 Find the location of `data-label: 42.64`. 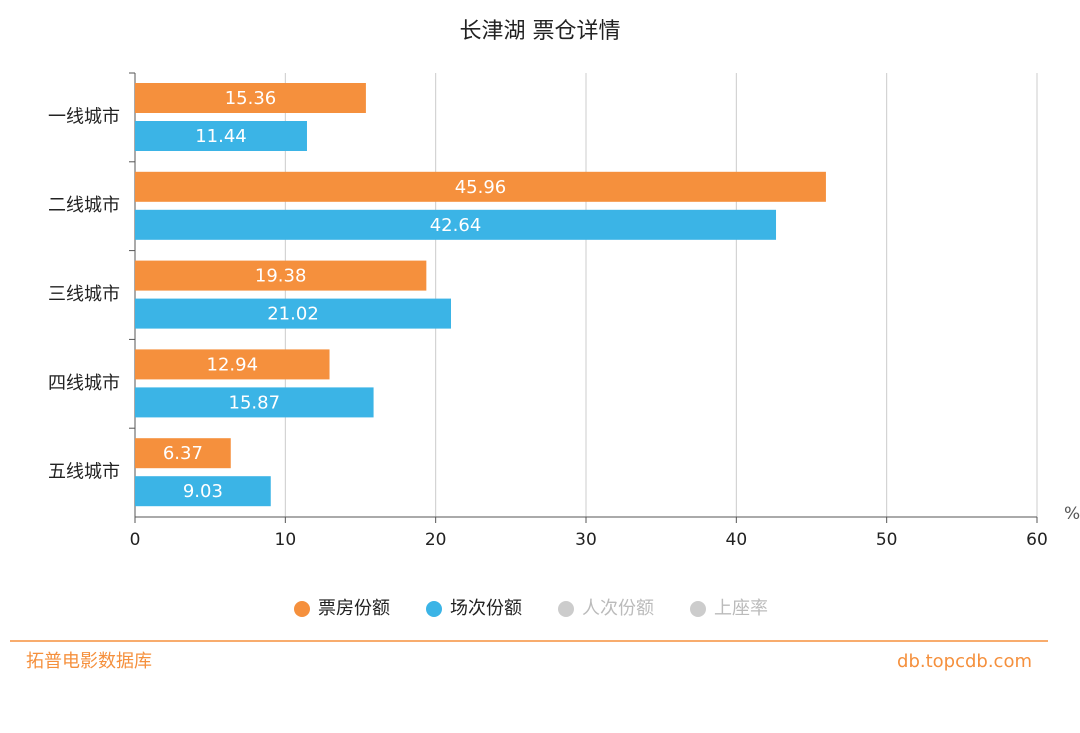

data-label: 42.64 is located at coordinates (456, 225).